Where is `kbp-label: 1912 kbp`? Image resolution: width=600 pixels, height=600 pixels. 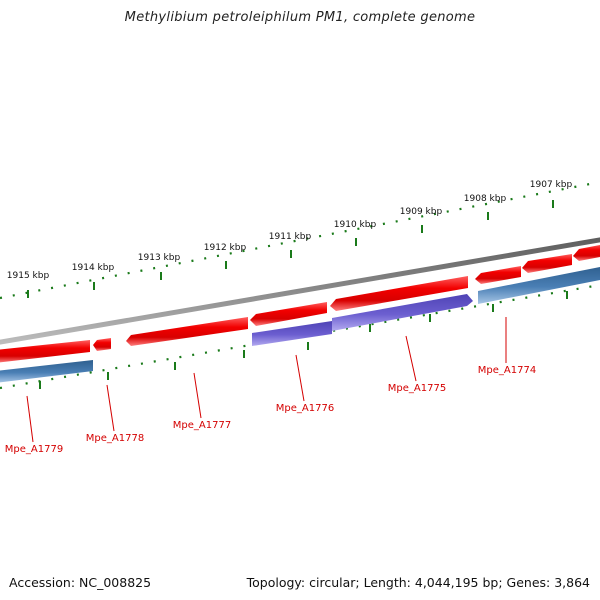
kbp-label: 1912 kbp is located at coordinates (225, 248).